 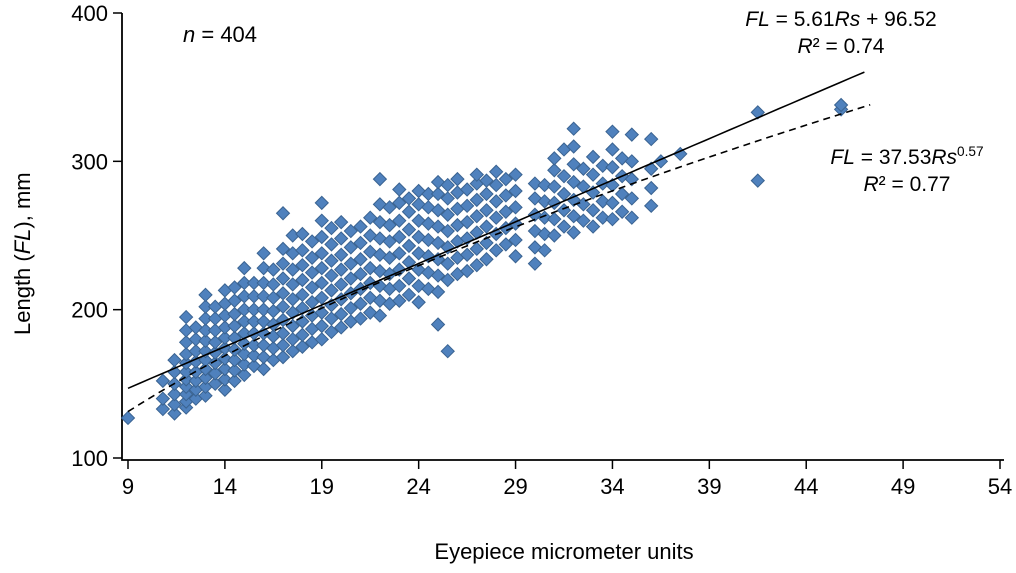 I want to click on y-axis-title: Length (FL), mm, so click(x=23, y=253).